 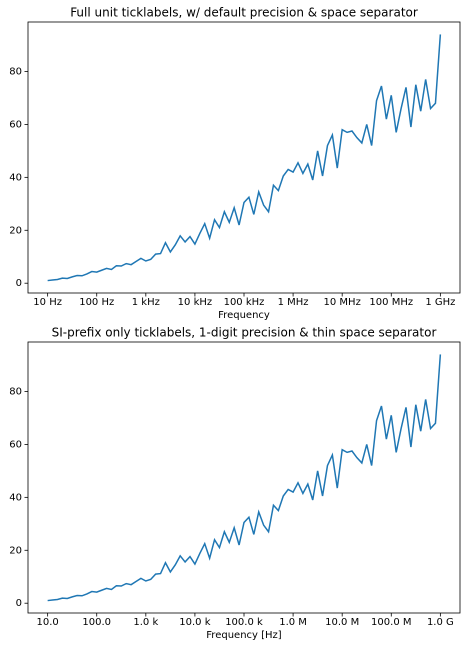 I want to click on x-tick-label: 10 Hz, so click(x=47, y=302).